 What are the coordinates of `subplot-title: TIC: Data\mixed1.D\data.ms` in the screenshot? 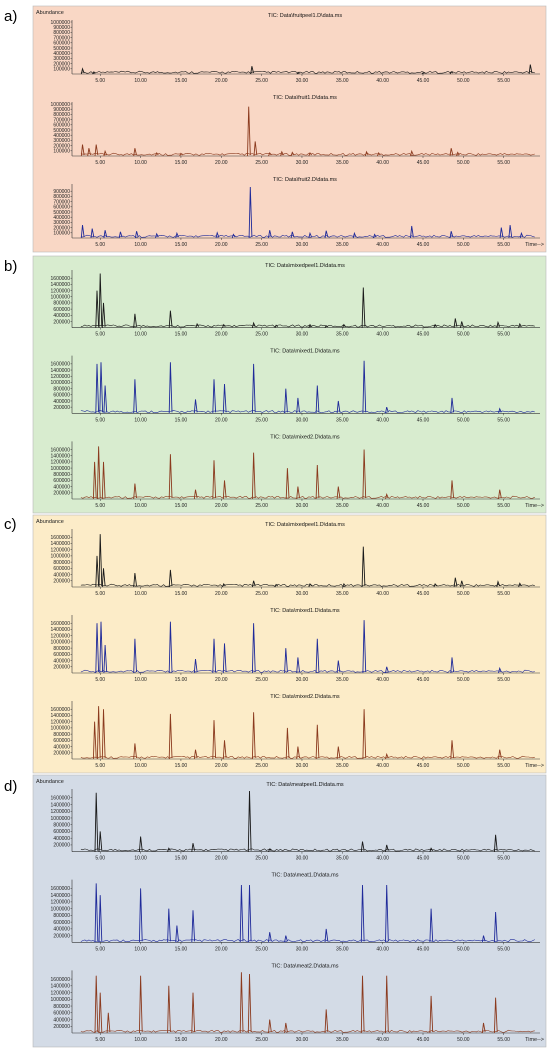 It's located at (305, 352).